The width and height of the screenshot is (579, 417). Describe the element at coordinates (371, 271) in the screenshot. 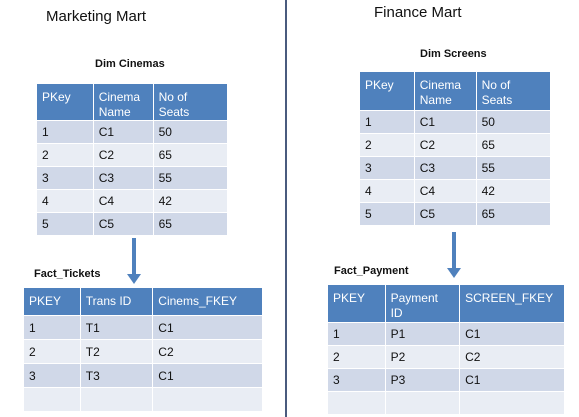

I see `fact-payment-title: Fact_Payment` at that location.